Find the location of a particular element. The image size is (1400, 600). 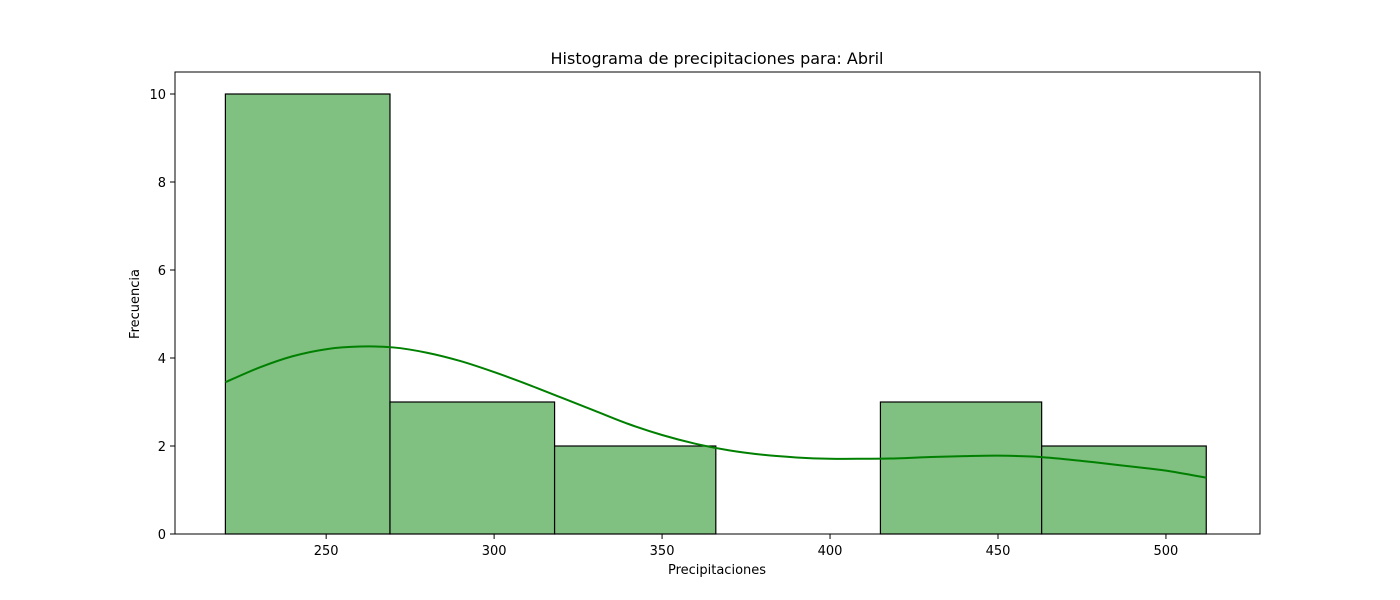

x-axis-title: Precipitaciones is located at coordinates (717, 570).